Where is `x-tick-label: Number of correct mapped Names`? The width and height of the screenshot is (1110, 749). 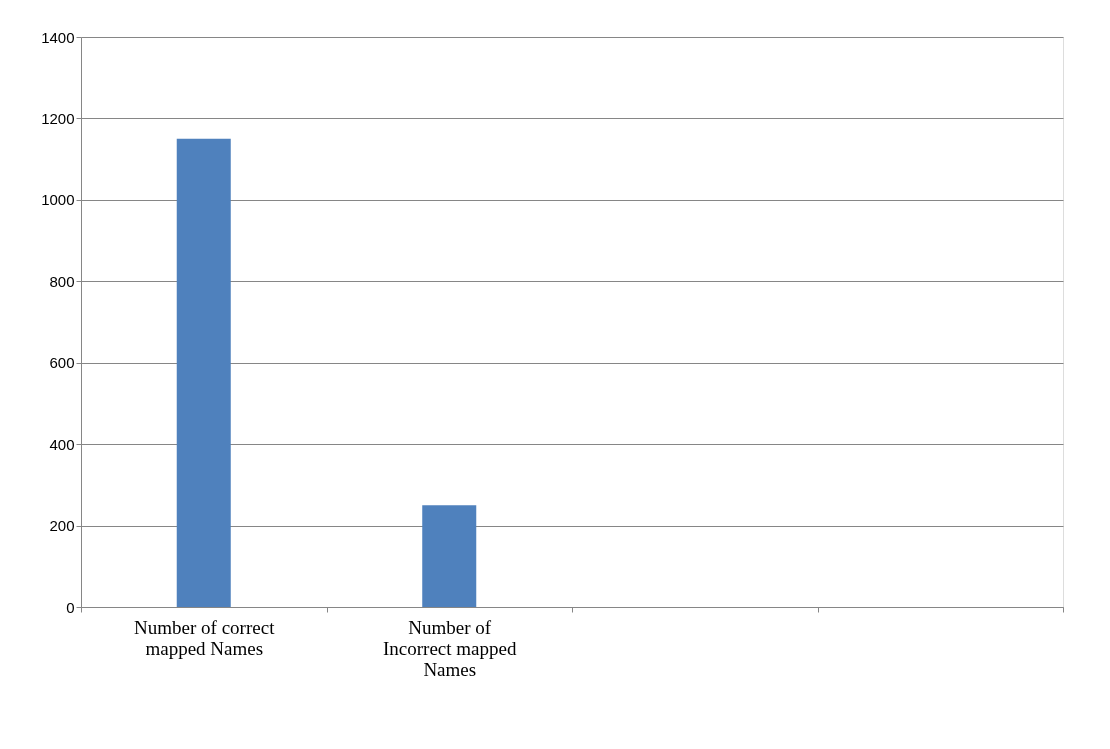
x-tick-label: Number of correct mapped Names is located at coordinates (205, 637).